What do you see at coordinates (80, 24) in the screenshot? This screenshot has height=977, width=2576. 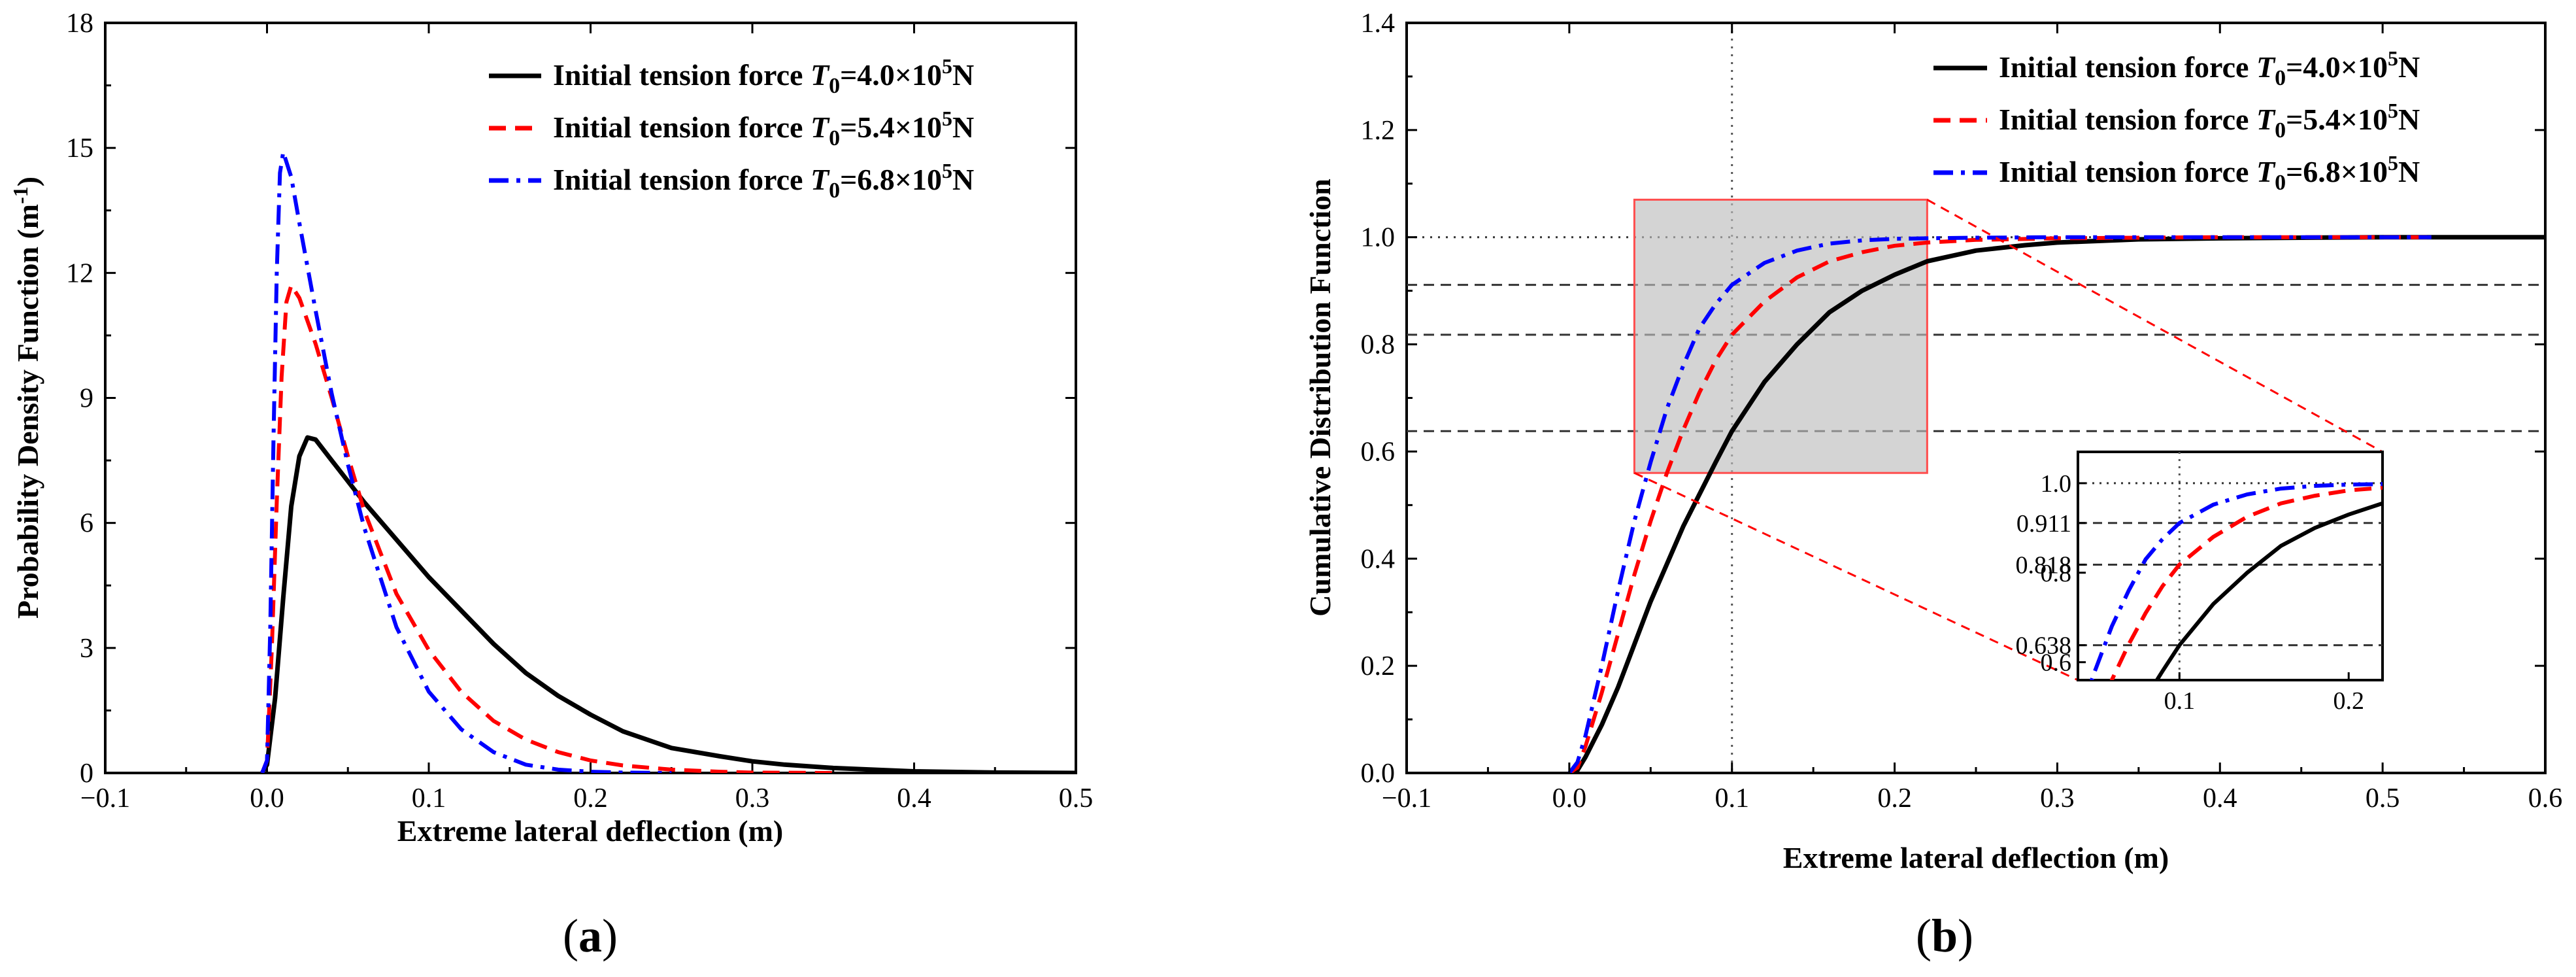 I see `y-tick-label: 18` at bounding box center [80, 24].